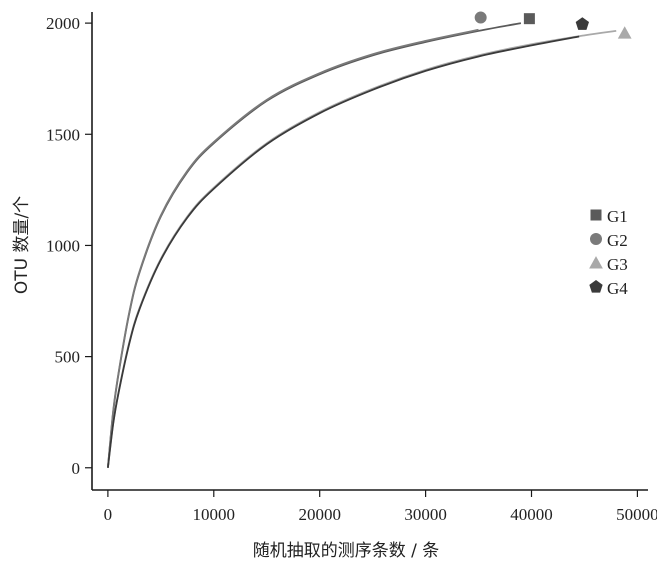 The height and width of the screenshot is (564, 657). What do you see at coordinates (346, 551) in the screenshot?
I see `x-axis-title: 随机抽取的测序条数 / 条` at bounding box center [346, 551].